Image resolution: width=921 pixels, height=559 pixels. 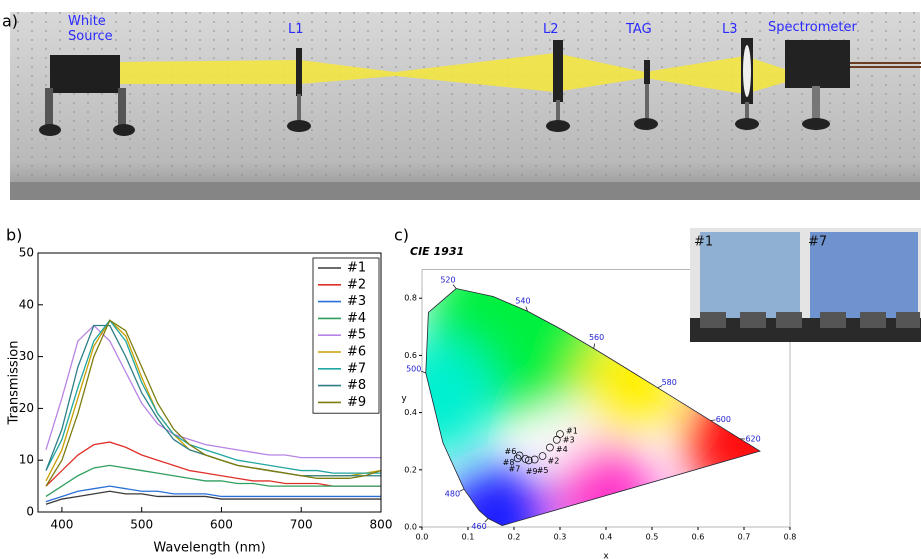 What do you see at coordinates (356, 402) in the screenshot?
I see `legend-label: #9` at bounding box center [356, 402].